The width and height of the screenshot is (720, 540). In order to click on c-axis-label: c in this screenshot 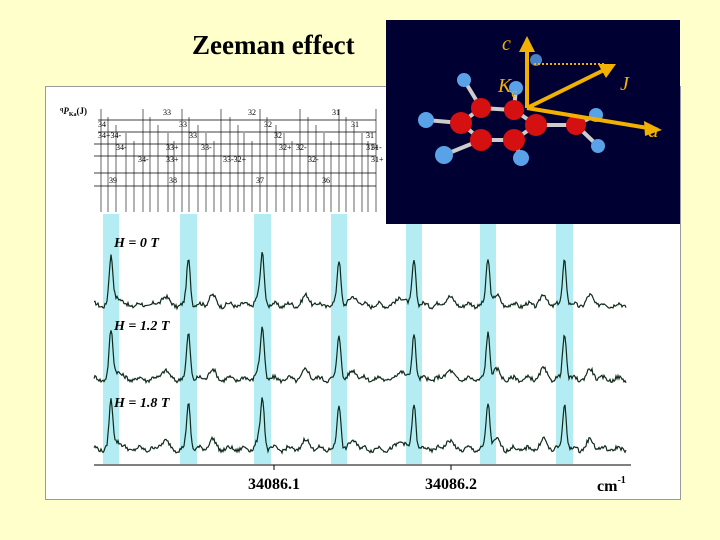, I will do `click(506, 44)`.